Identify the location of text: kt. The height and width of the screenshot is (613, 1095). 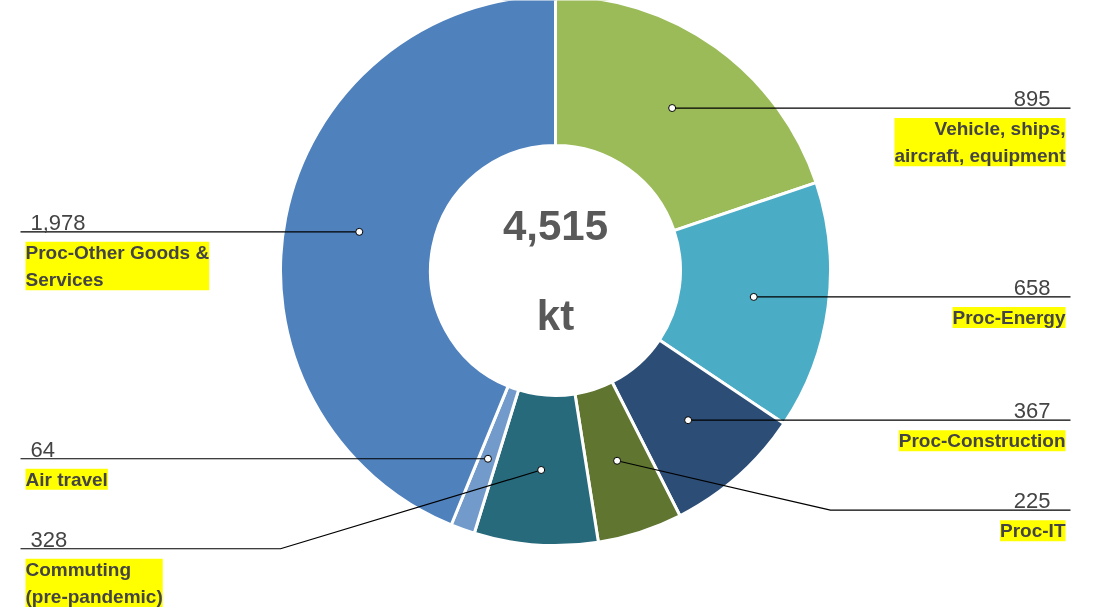
(555, 315).